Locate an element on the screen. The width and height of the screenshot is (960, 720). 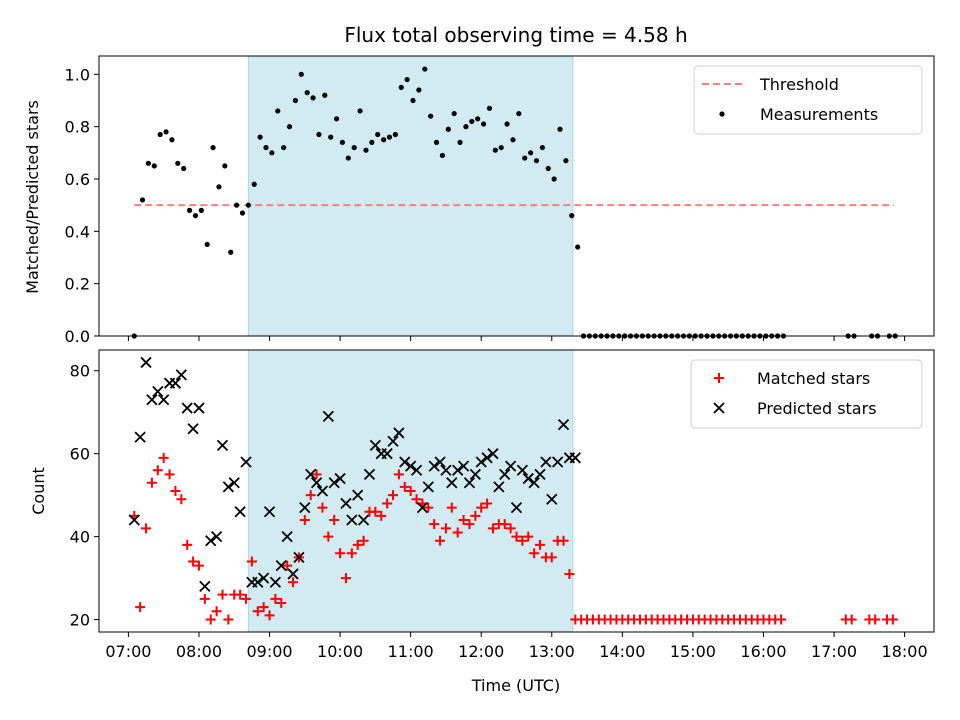
top-y-tick-label: 0.8 is located at coordinates (77, 127).